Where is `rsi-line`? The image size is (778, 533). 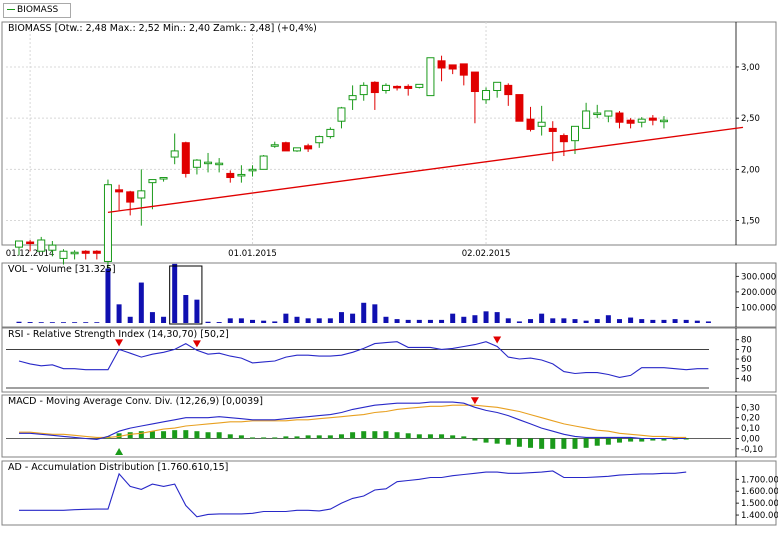 rsi-line is located at coordinates (363, 359).